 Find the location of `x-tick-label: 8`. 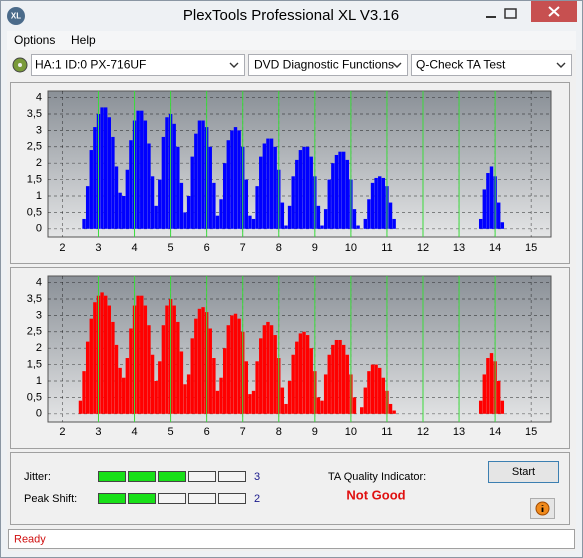

x-tick-label: 8 is located at coordinates (279, 432).